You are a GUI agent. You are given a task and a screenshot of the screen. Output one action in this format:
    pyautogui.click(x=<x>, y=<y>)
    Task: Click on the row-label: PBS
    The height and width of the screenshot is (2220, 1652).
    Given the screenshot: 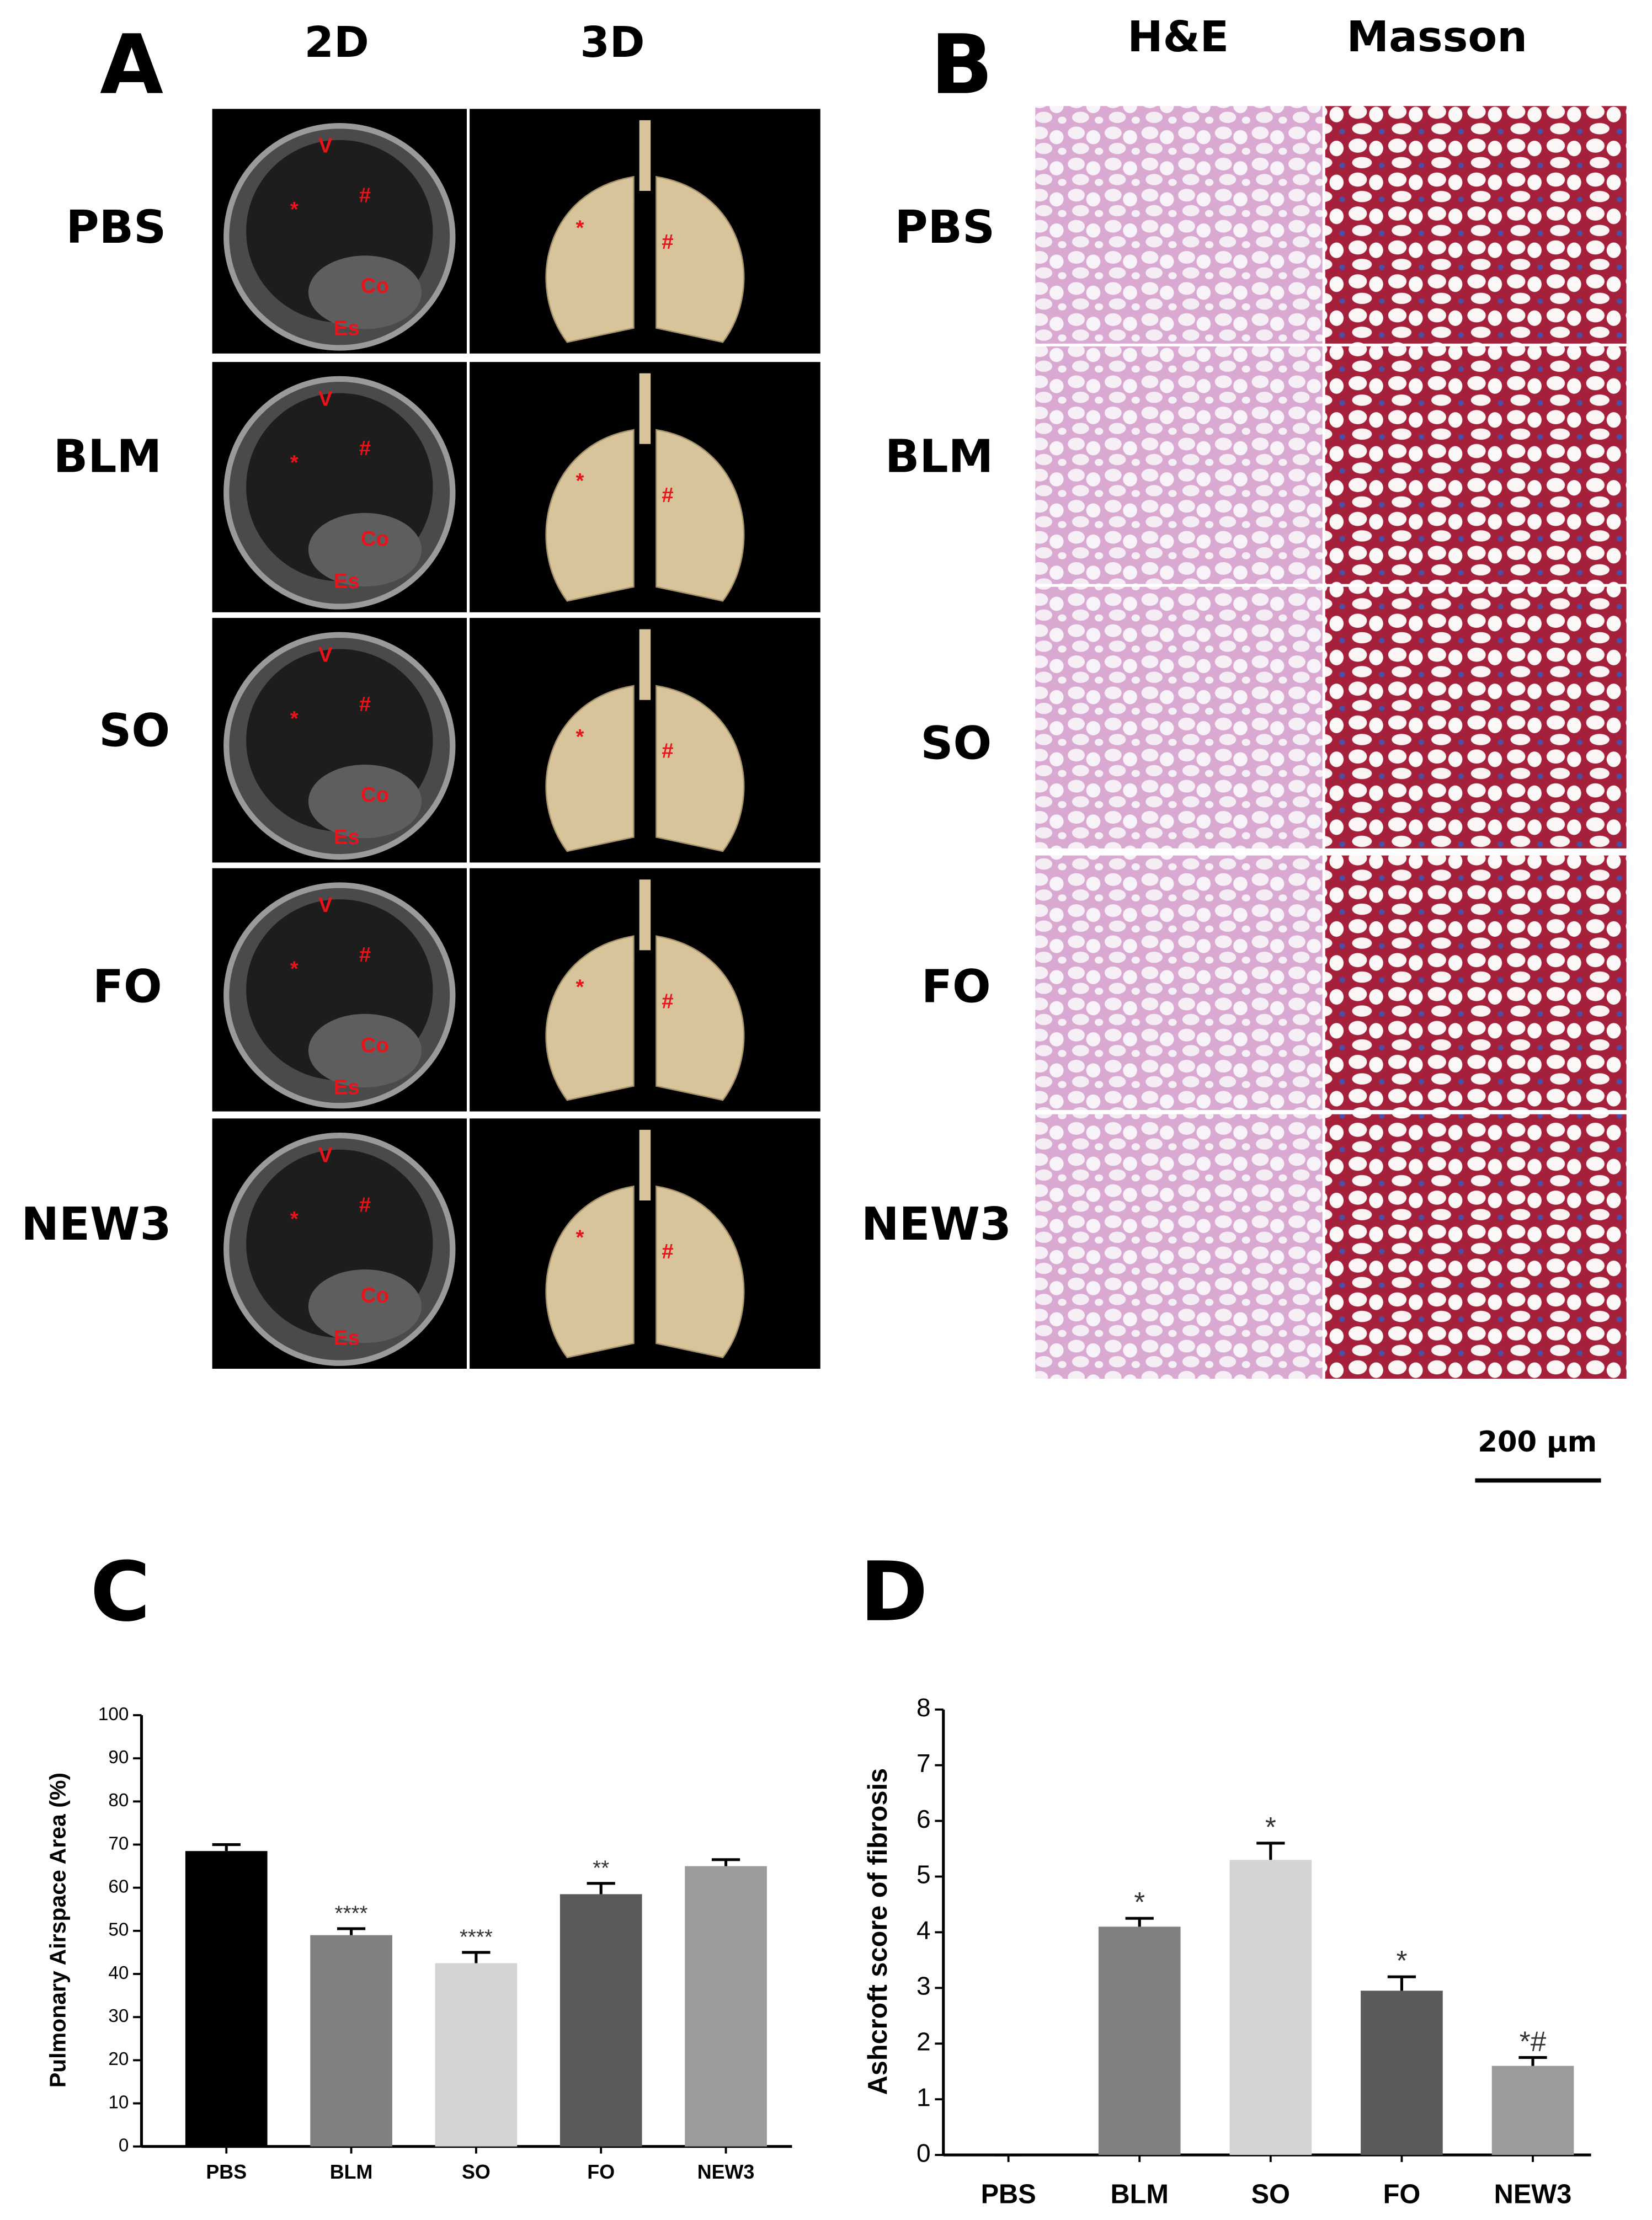 What is the action you would take?
    pyautogui.click(x=117, y=227)
    